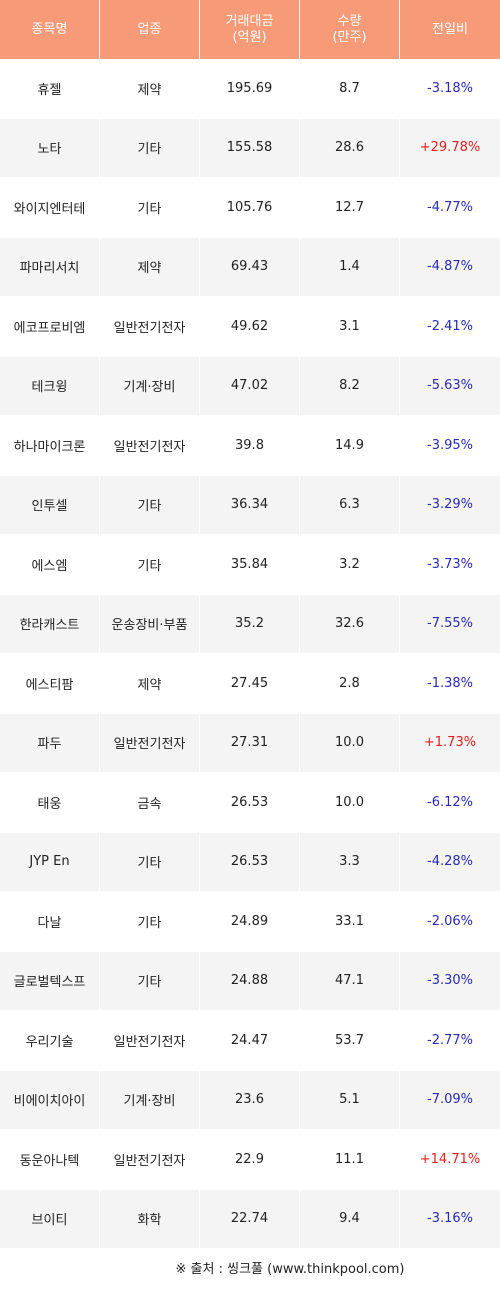 Image resolution: width=500 pixels, height=1312 pixels. I want to click on sector-cell: 운송장비·부품, so click(150, 624).